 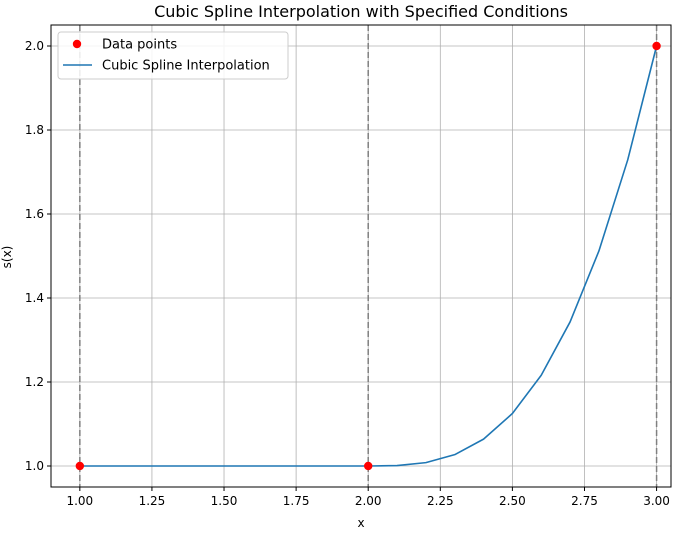 What do you see at coordinates (224, 501) in the screenshot?
I see `x-tick-label-2: 1.50` at bounding box center [224, 501].